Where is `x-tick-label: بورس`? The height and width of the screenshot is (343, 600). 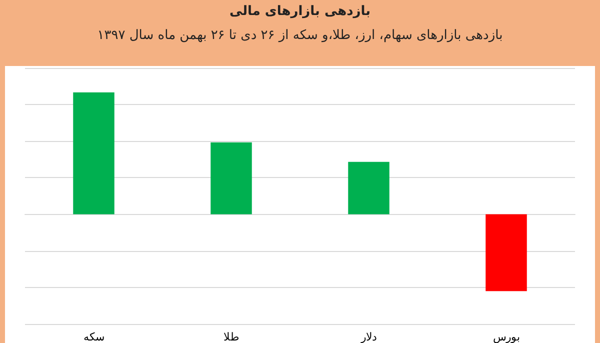
x-tick-label: بورس is located at coordinates (506, 337).